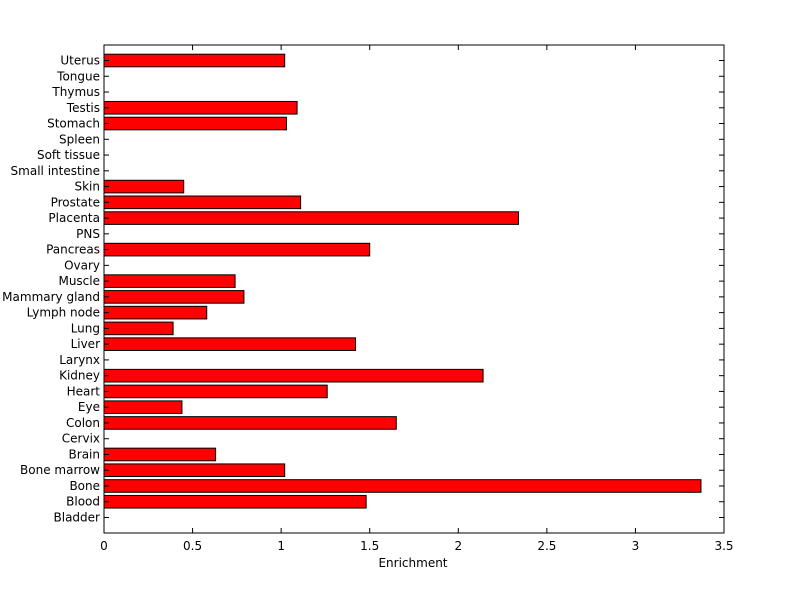 The width and height of the screenshot is (800, 599). Describe the element at coordinates (89, 407) in the screenshot. I see `y-tick-label: Eye` at that location.